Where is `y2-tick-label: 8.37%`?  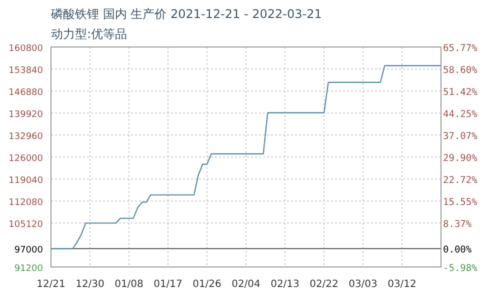
y2-tick-label: 8.37% is located at coordinates (457, 224).